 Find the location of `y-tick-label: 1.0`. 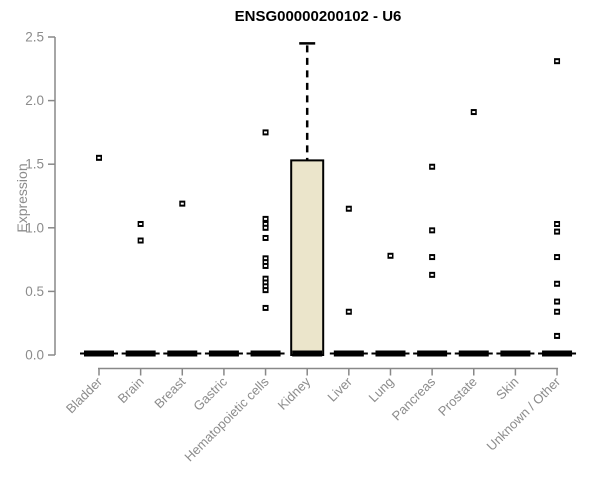

y-tick-label: 1.0 is located at coordinates (34, 227).